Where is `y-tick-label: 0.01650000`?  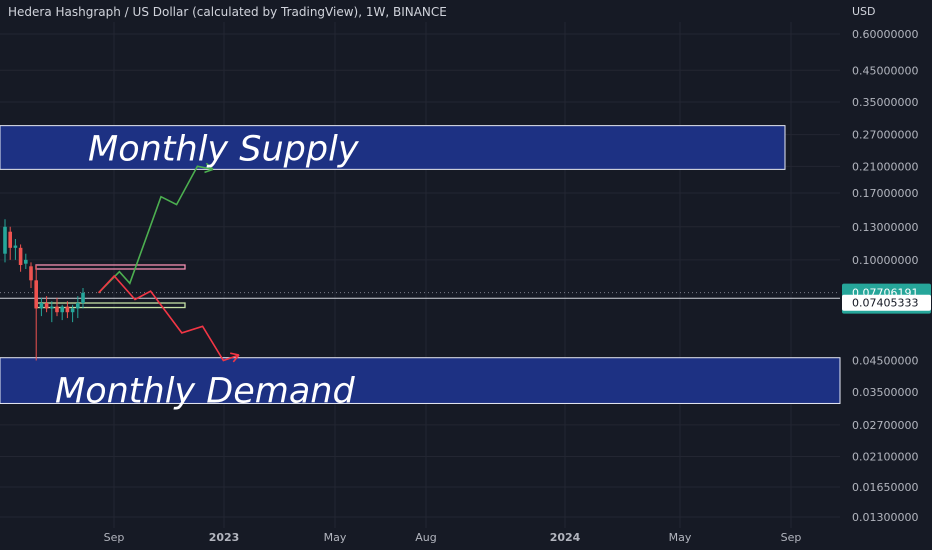 y-tick-label: 0.01650000 is located at coordinates (885, 487).